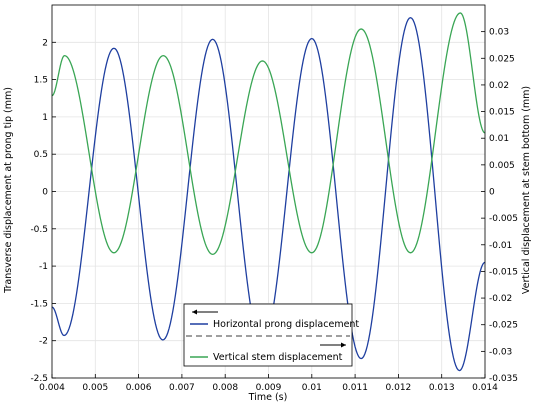  What do you see at coordinates (503, 326) in the screenshot?
I see `y-right-tick-label: -0.025` at bounding box center [503, 326].